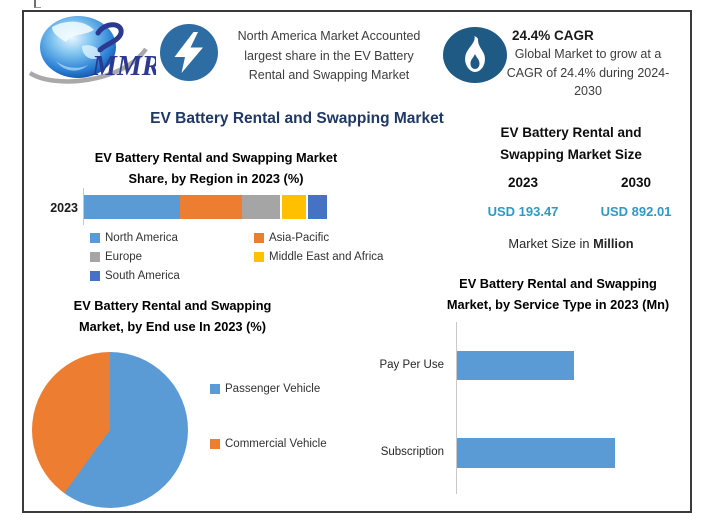 The width and height of the screenshot is (704, 525). What do you see at coordinates (571, 132) in the screenshot?
I see `market-size-title-line: EV Battery Rental and` at bounding box center [571, 132].